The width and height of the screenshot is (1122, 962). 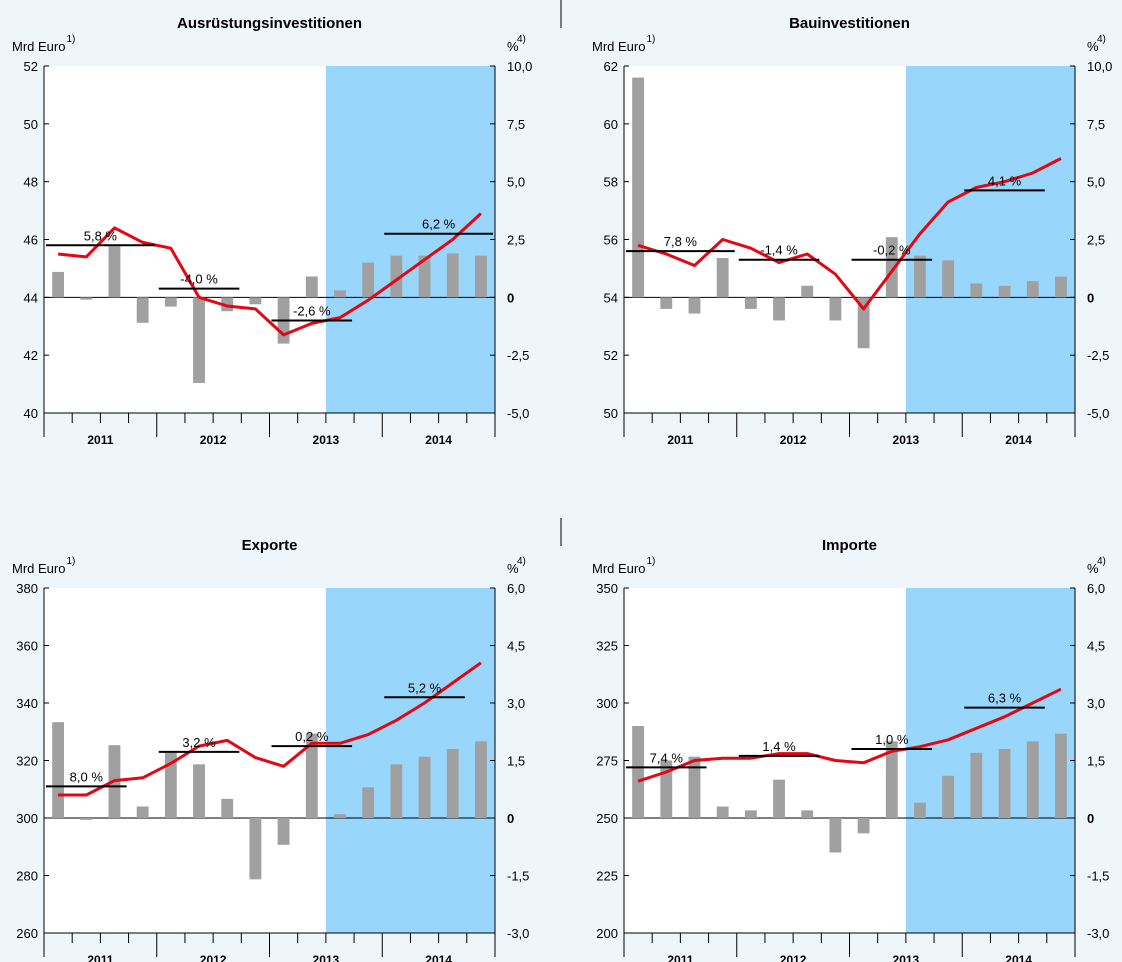 What do you see at coordinates (270, 545) in the screenshot?
I see `chart-title: Exporte` at bounding box center [270, 545].